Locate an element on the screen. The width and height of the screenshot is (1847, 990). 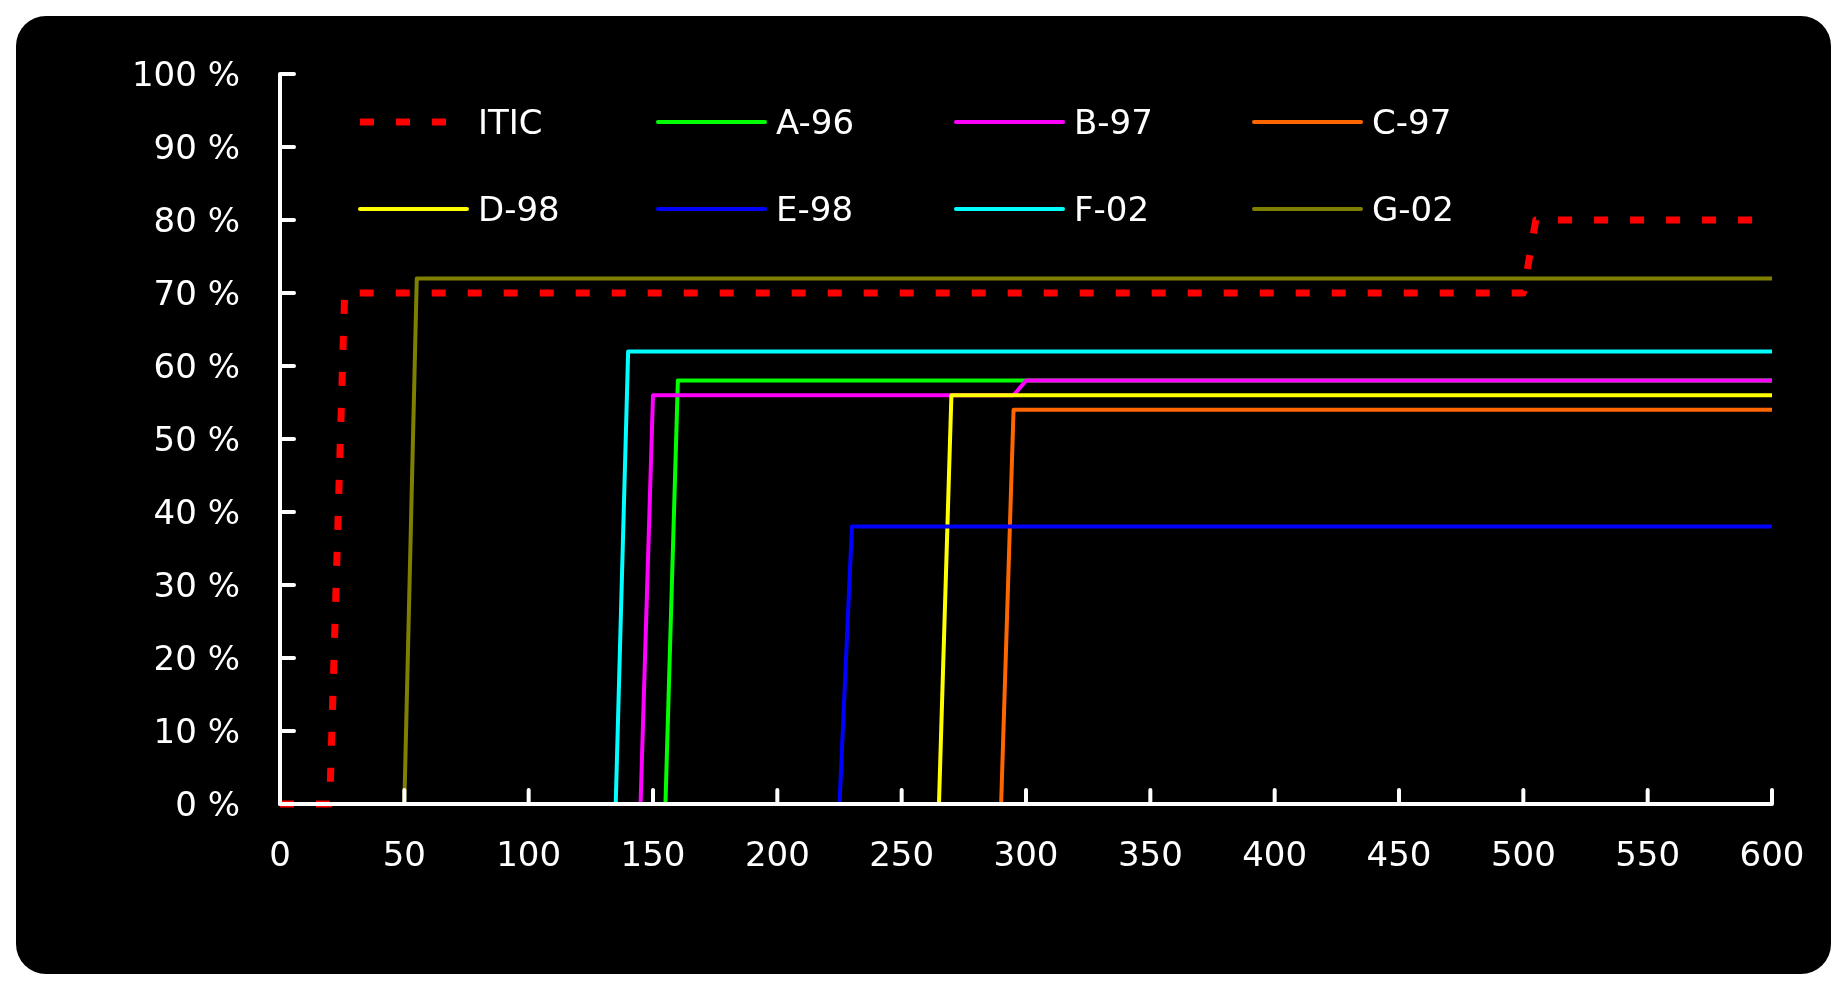
x-tick-label: 200 is located at coordinates (777, 854).